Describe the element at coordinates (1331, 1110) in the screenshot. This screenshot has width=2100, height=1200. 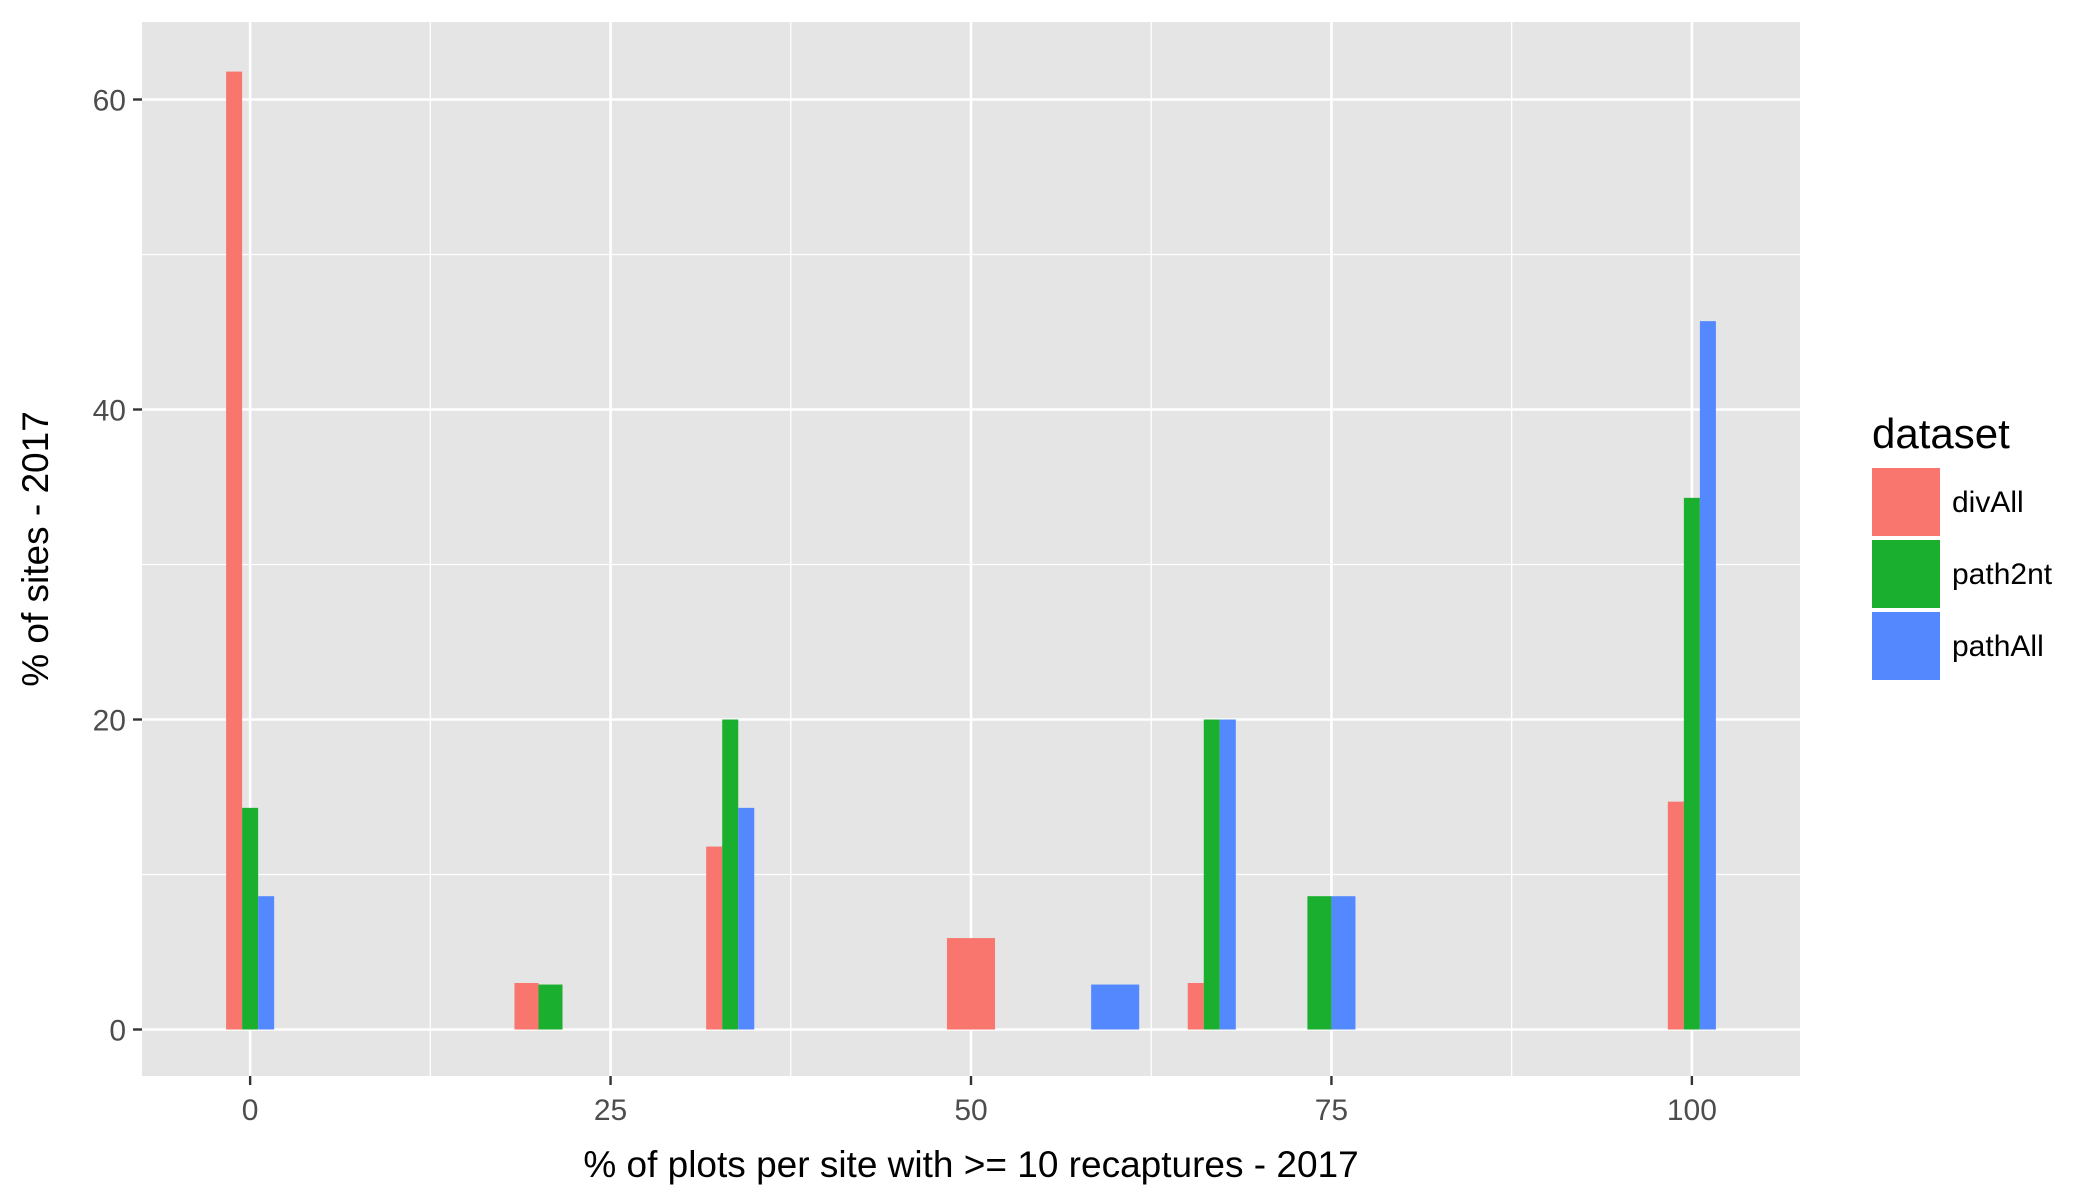
I see `x-tick-label: 75` at that location.